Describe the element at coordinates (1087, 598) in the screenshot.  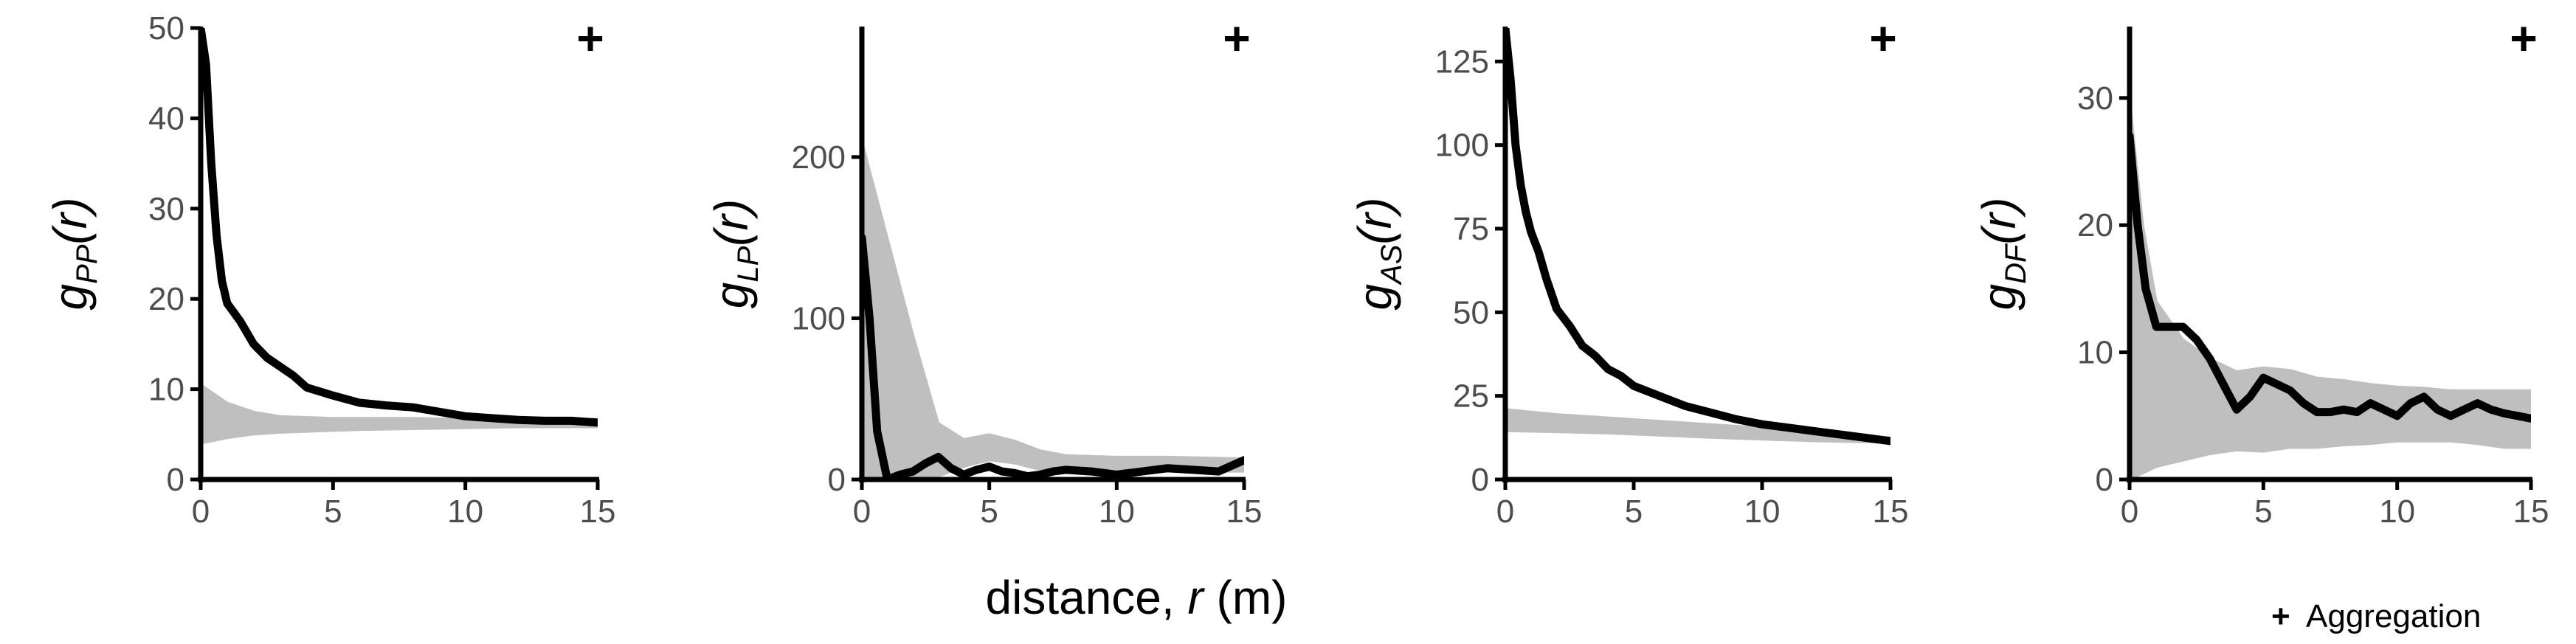
I see `x-axis-title-prefix: distance,` at that location.